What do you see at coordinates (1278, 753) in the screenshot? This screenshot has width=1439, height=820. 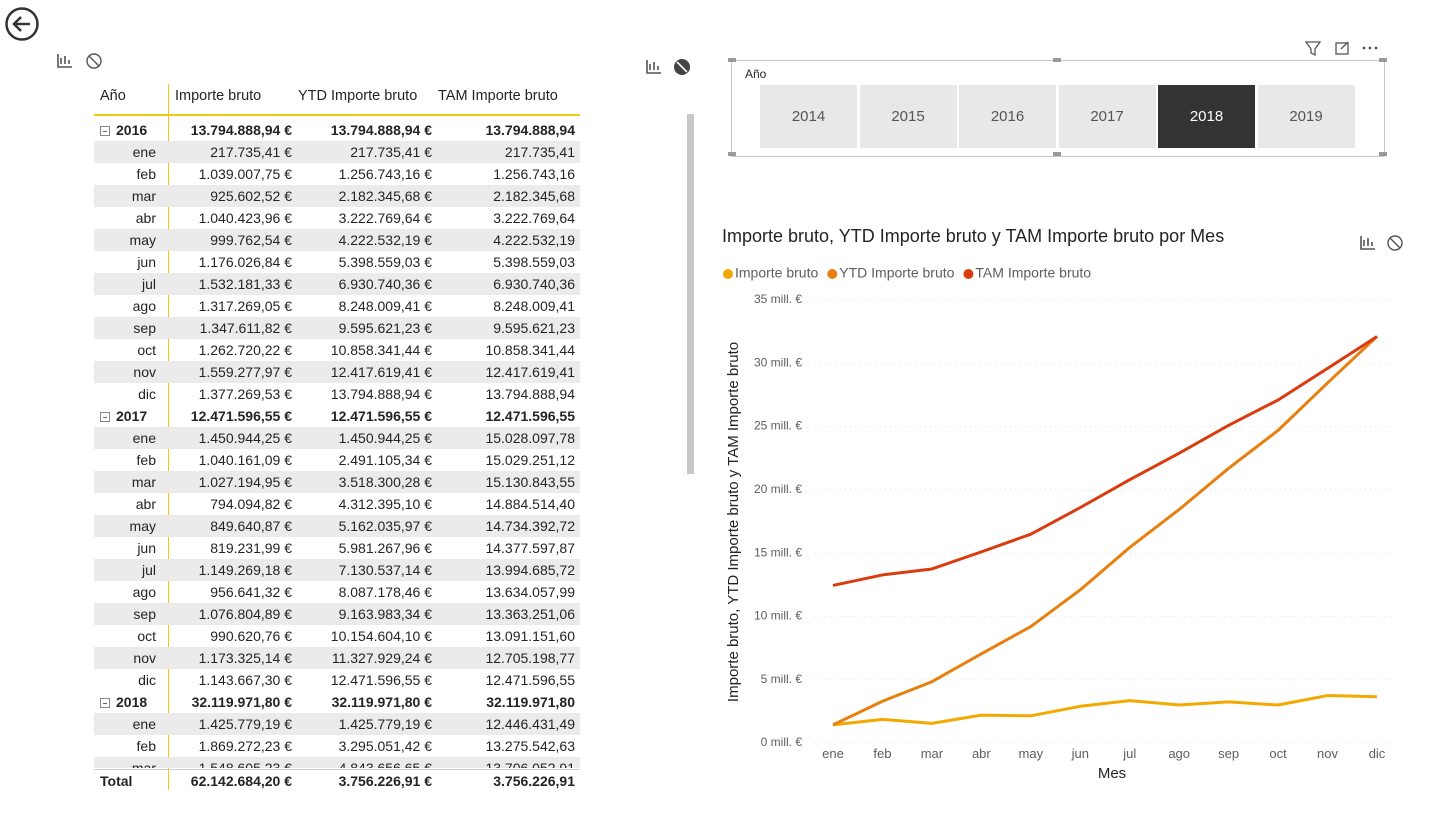 I see `x-tick-label: oct` at bounding box center [1278, 753].